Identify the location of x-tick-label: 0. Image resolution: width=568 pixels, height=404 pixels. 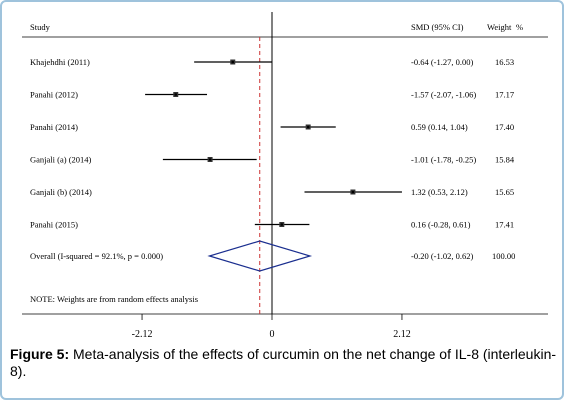
(272, 334).